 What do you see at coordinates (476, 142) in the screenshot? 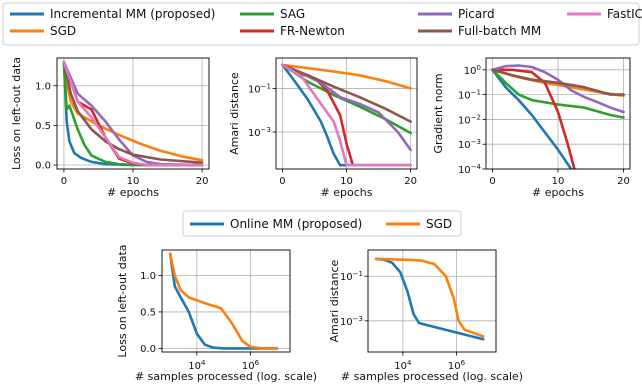
I see `chart-2-ytick-label-3-exponent: −3` at bounding box center [476, 142].